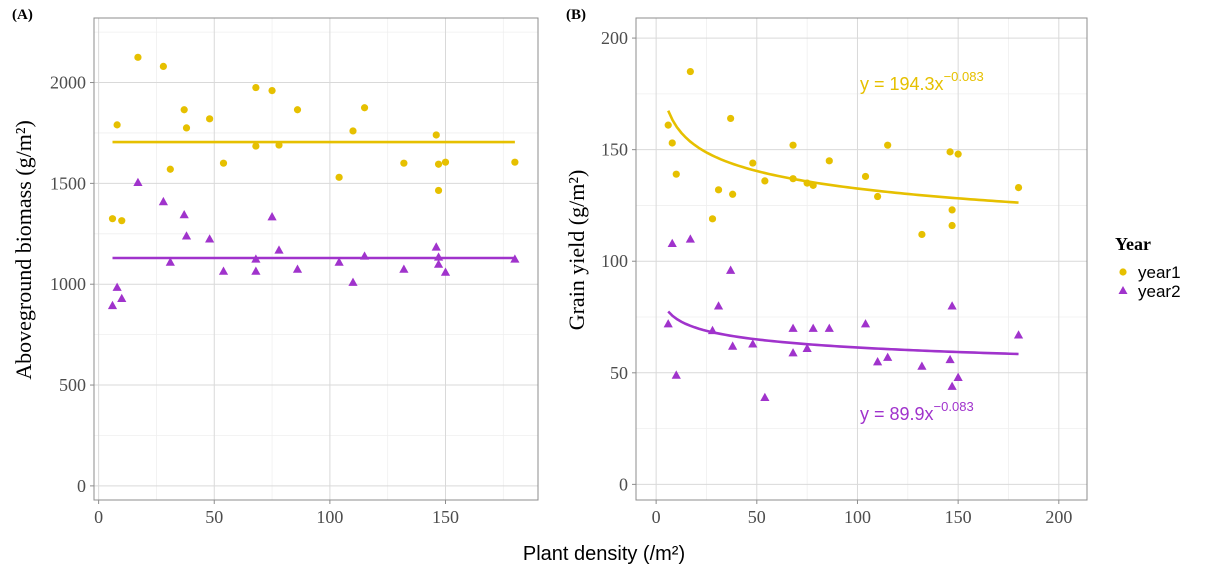 Image resolution: width=1208 pixels, height=573 pixels. I want to click on x-tick-label: 50, so click(757, 517).